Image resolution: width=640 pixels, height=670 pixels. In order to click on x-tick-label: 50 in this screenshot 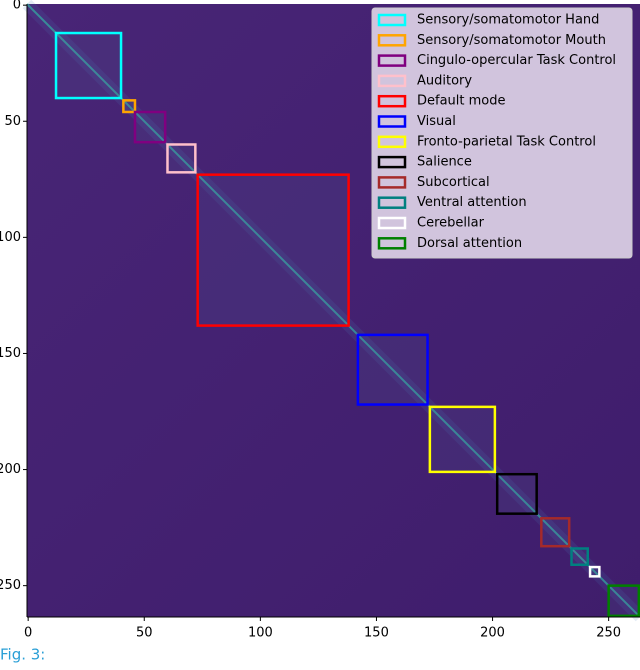, I will do `click(144, 633)`.